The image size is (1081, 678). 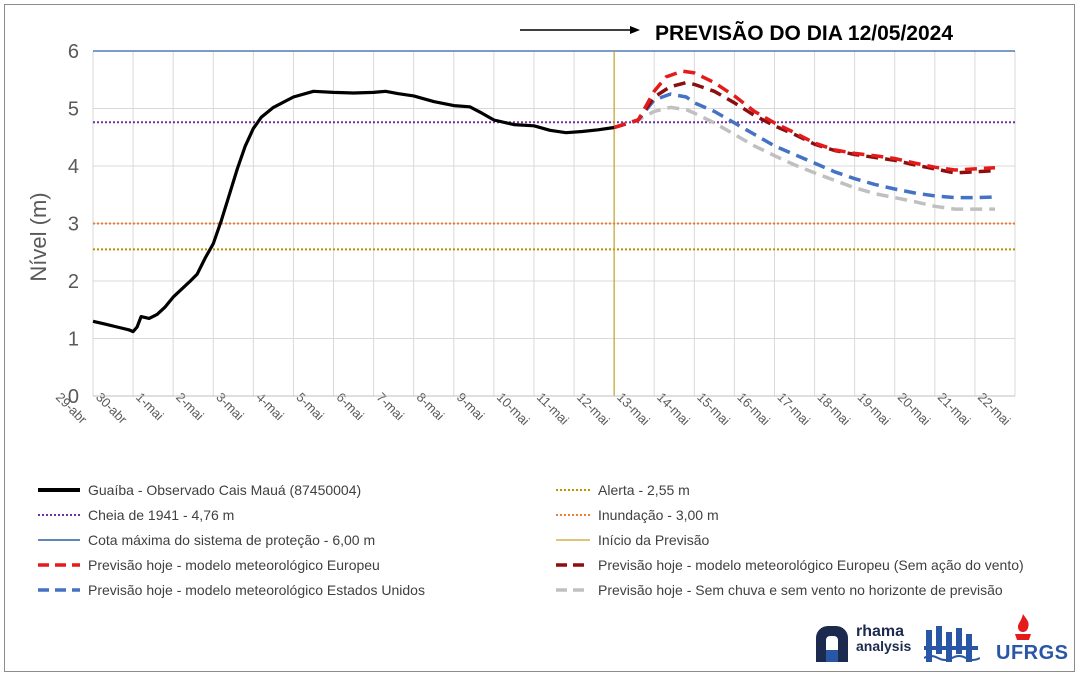 I want to click on title-group: PREVISÃO DO DIA 12/05/2024, so click(x=736, y=33).